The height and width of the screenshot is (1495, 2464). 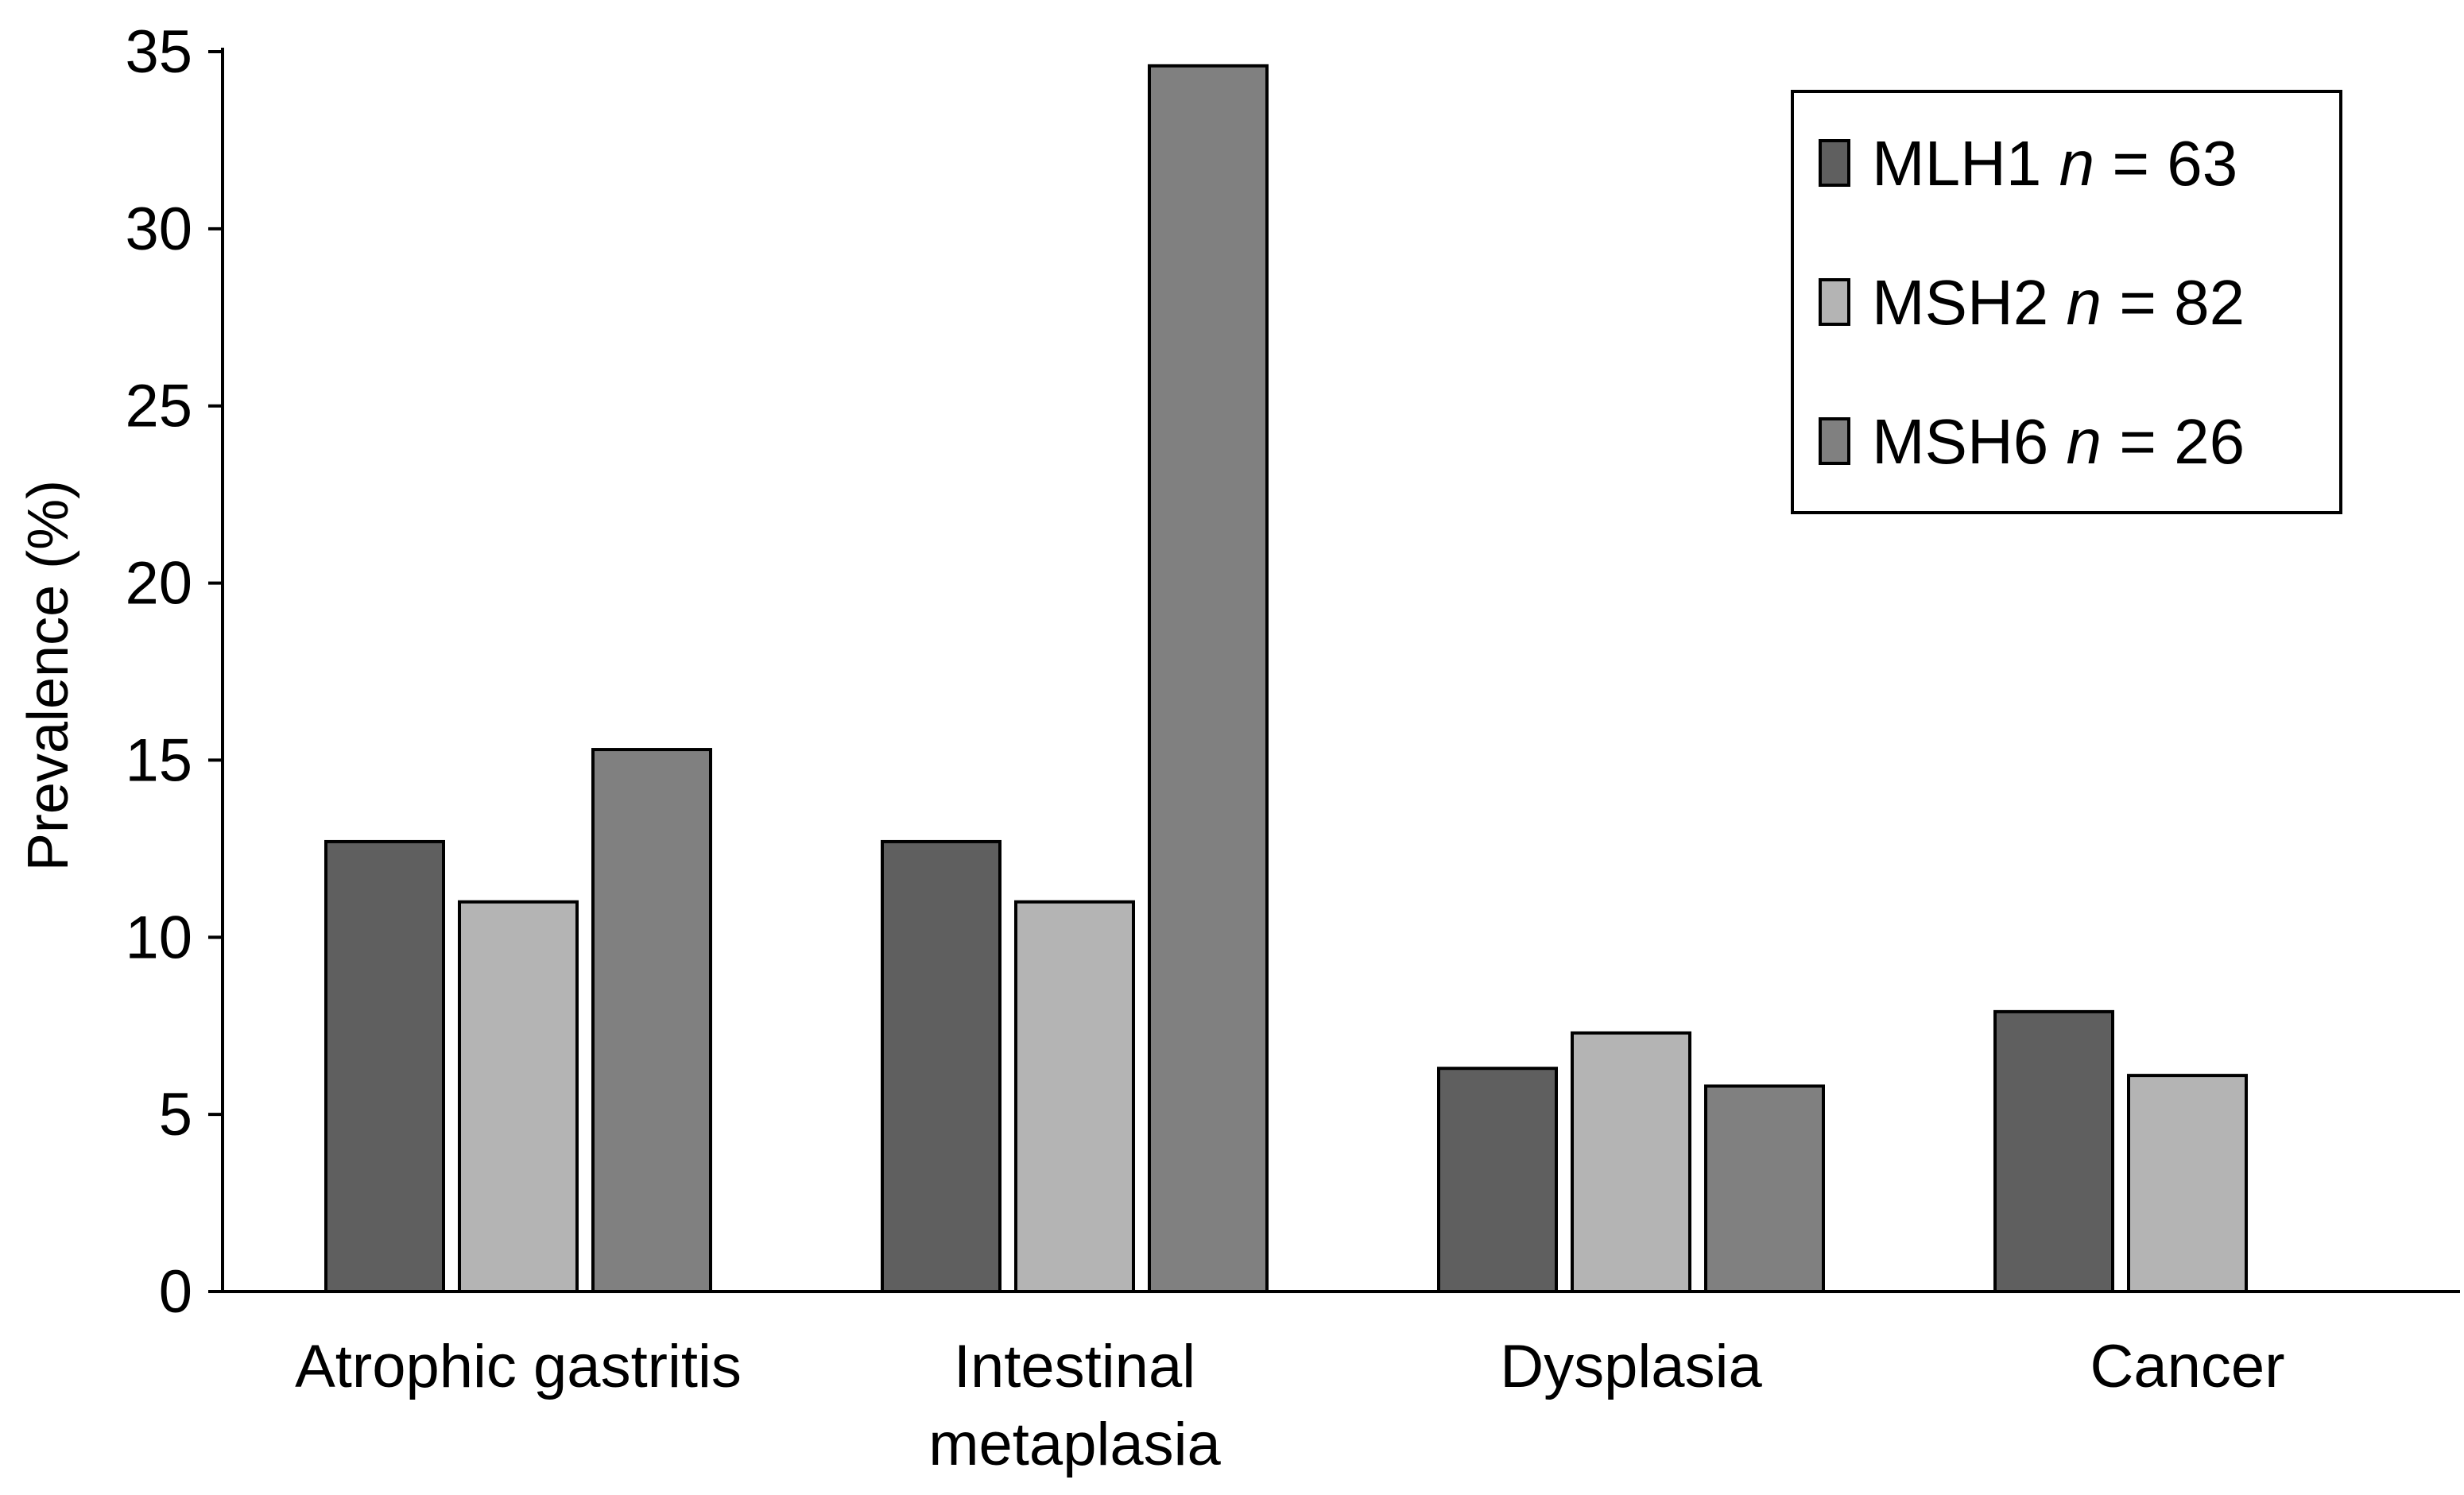 I want to click on legend-series-name: MLH1, so click(x=1966, y=163).